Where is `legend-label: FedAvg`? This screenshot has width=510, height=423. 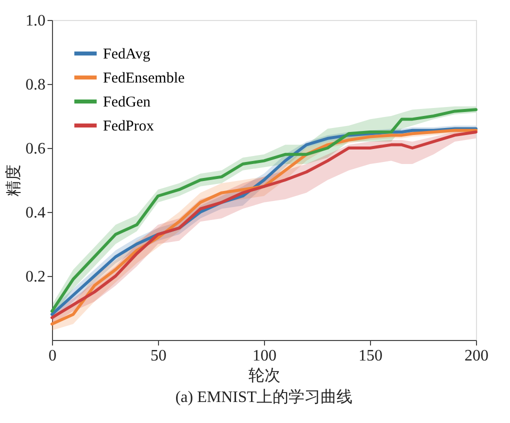 legend-label: FedAvg is located at coordinates (127, 54).